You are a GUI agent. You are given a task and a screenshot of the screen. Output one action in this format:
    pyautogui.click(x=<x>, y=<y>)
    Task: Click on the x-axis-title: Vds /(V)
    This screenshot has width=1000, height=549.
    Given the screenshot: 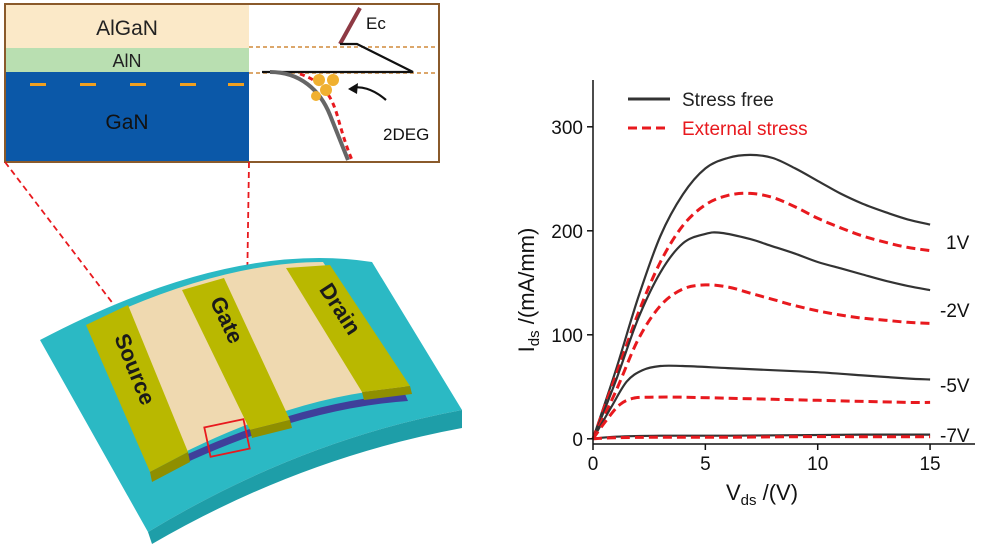 What is the action you would take?
    pyautogui.click(x=762, y=494)
    